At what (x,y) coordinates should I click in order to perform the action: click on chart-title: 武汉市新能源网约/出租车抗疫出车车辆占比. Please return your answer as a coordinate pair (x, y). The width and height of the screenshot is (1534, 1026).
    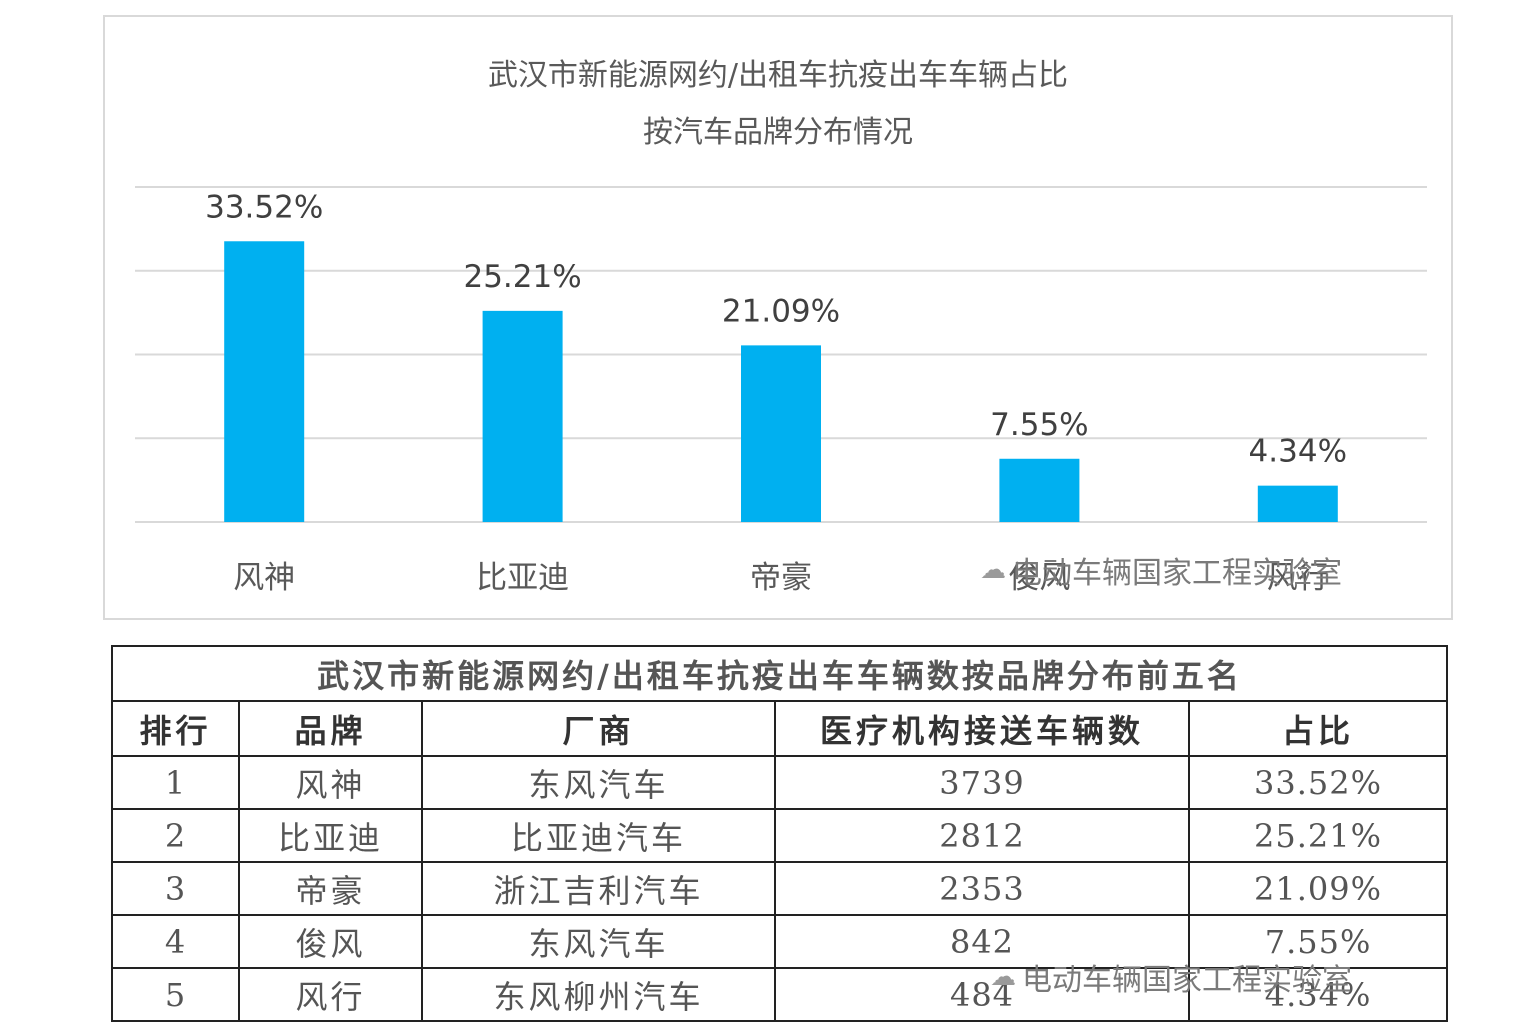
    Looking at the image, I should click on (778, 75).